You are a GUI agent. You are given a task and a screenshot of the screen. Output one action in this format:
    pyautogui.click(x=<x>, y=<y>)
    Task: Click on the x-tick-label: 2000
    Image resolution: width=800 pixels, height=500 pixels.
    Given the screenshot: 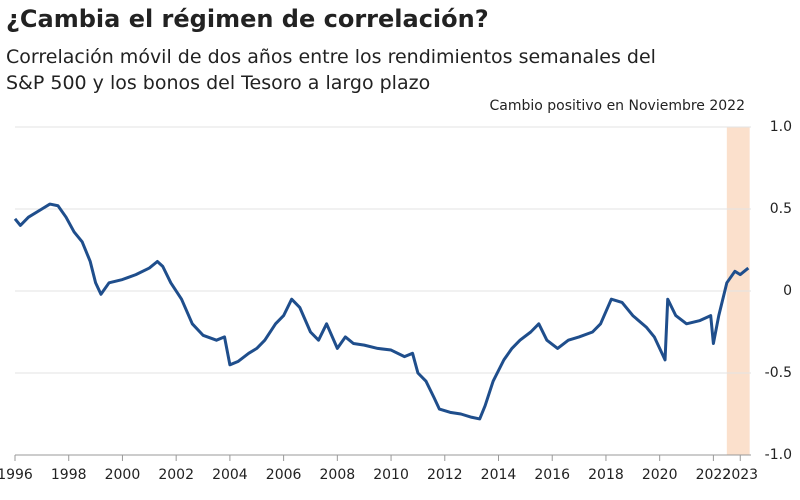 What is the action you would take?
    pyautogui.click(x=123, y=475)
    